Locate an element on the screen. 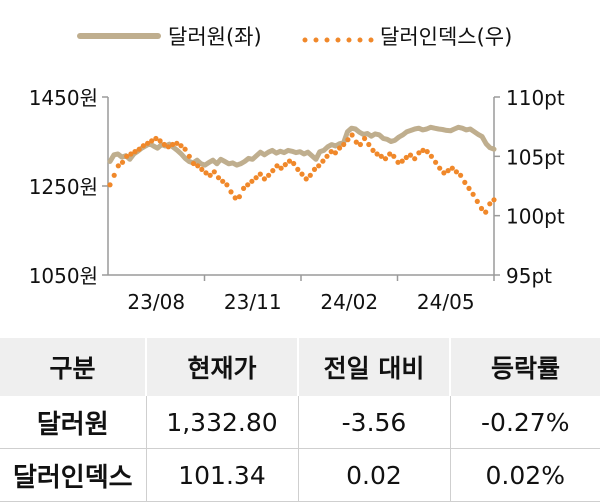  chart-legend: 달러원(좌) 달러인덱스(우) is located at coordinates (294, 37).